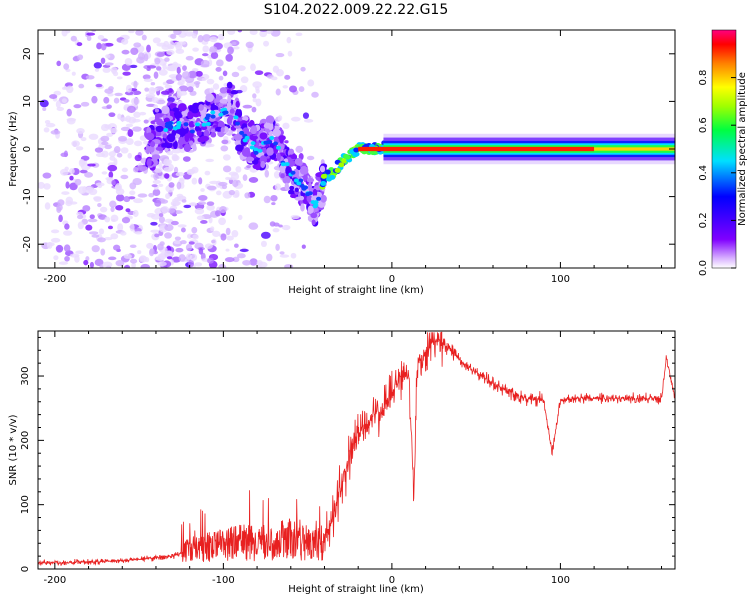 This screenshot has width=750, height=600. What do you see at coordinates (223, 580) in the screenshot?
I see `snr-xtick-label: -100` at bounding box center [223, 580].